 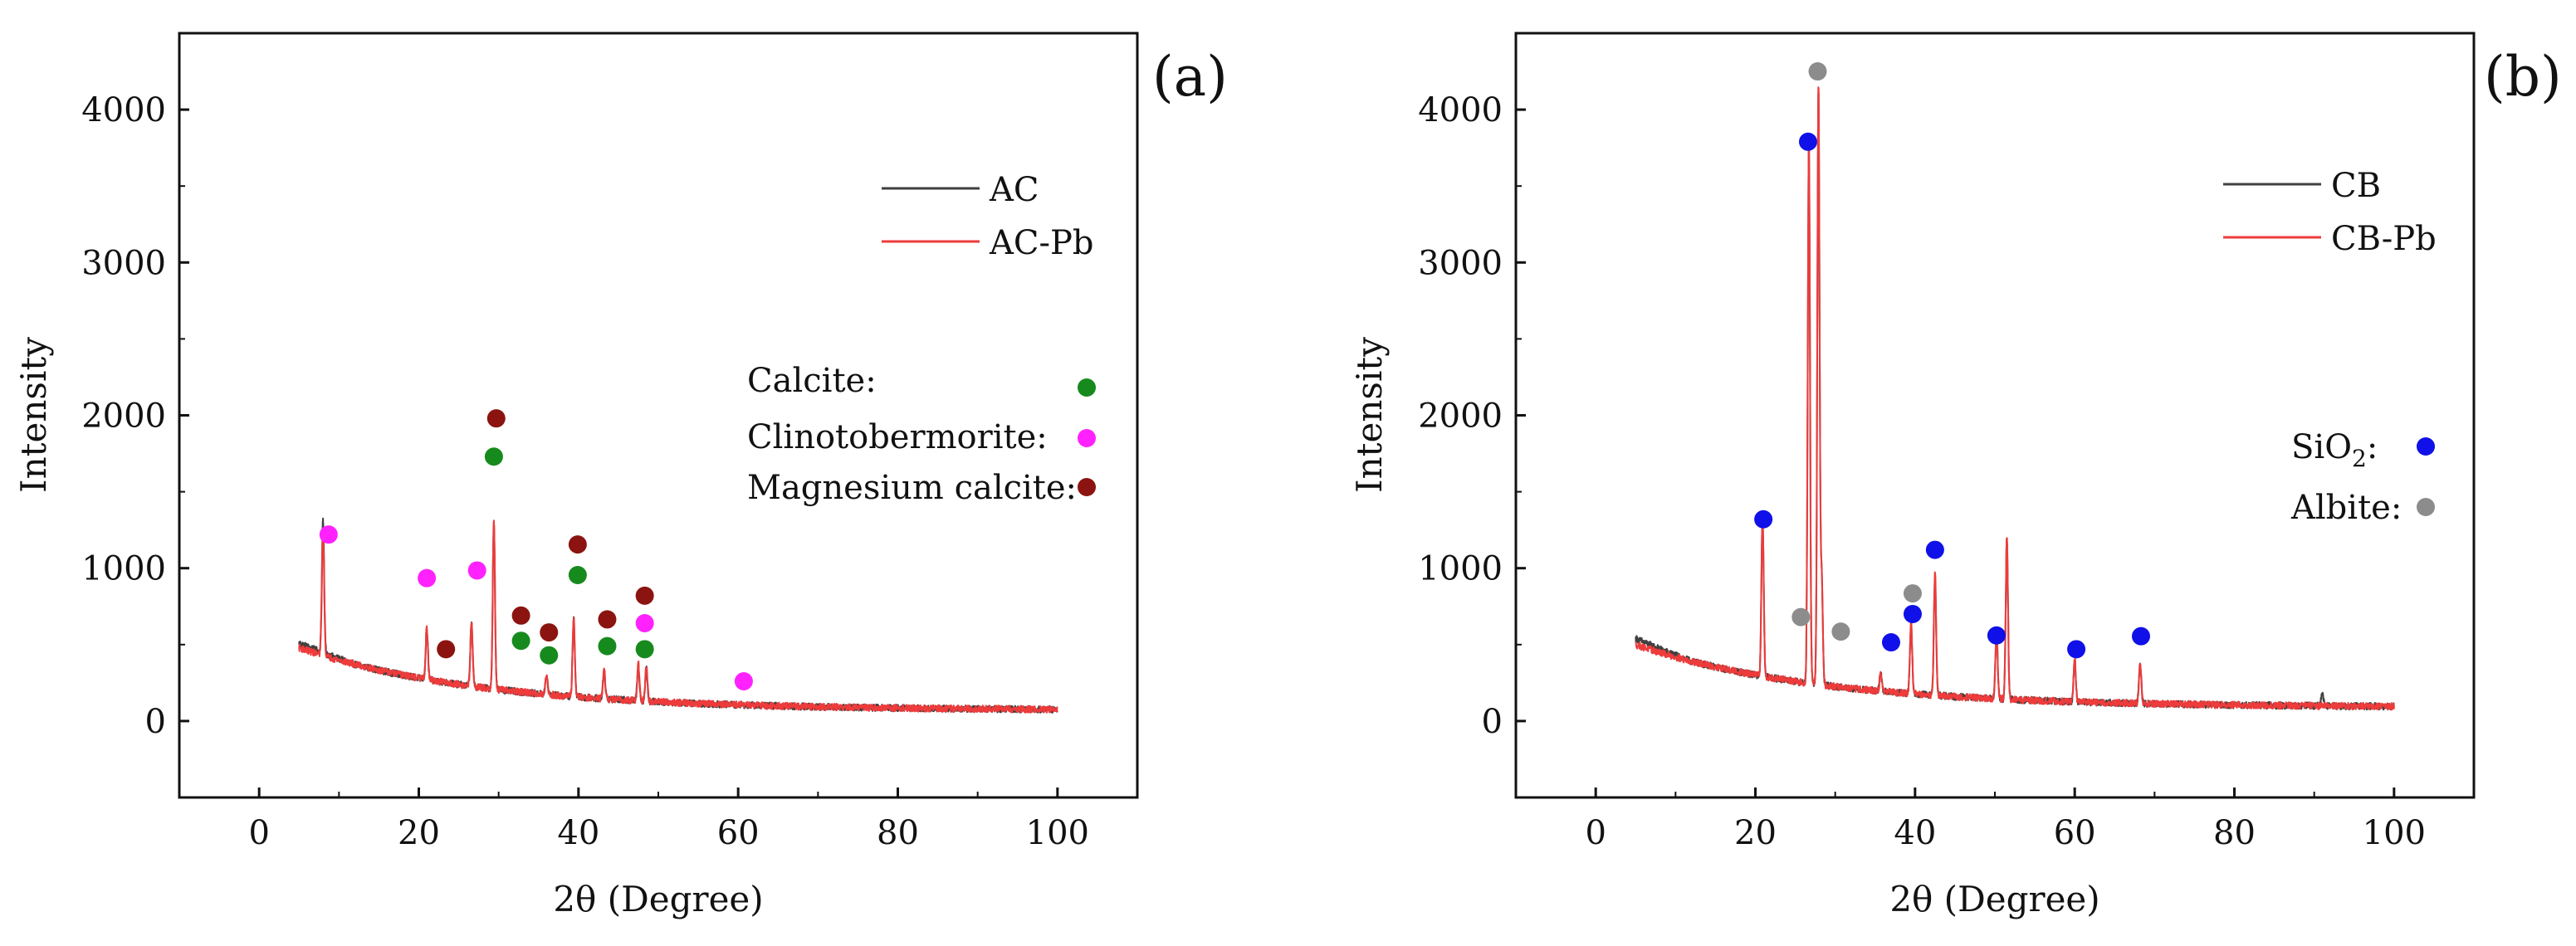 I want to click on panel-a-markers, so click(x=536, y=550).